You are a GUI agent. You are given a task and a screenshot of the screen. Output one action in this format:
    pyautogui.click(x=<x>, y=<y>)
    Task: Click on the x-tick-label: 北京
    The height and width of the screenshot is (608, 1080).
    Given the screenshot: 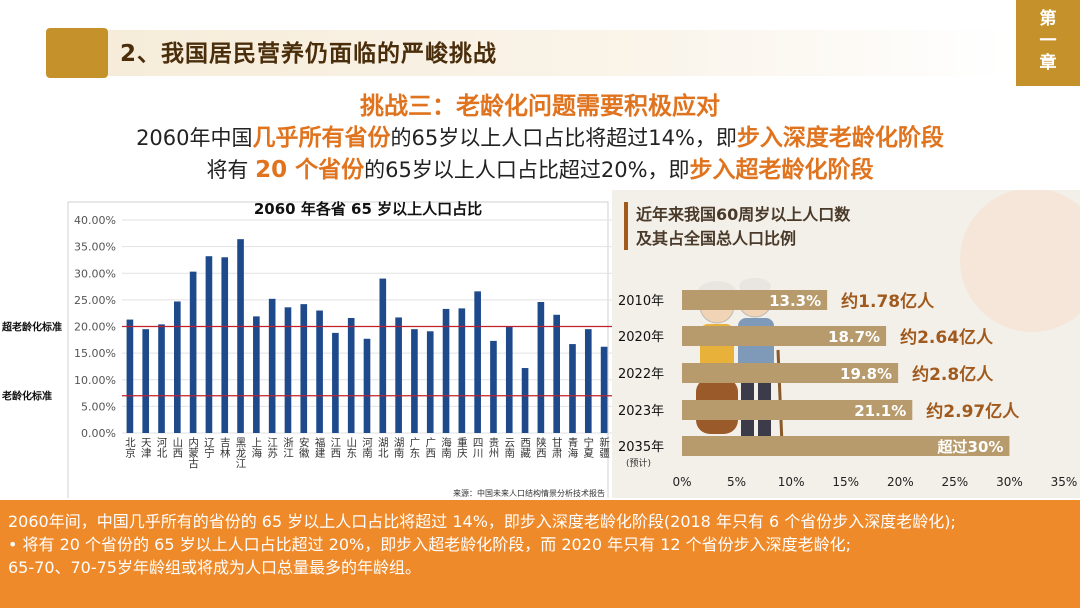 What is the action you would take?
    pyautogui.click(x=130, y=448)
    